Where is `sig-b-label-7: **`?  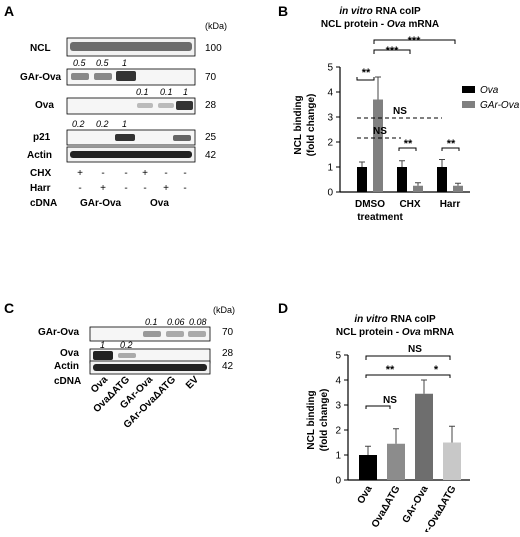 sig-b-label-7: ** is located at coordinates (451, 144).